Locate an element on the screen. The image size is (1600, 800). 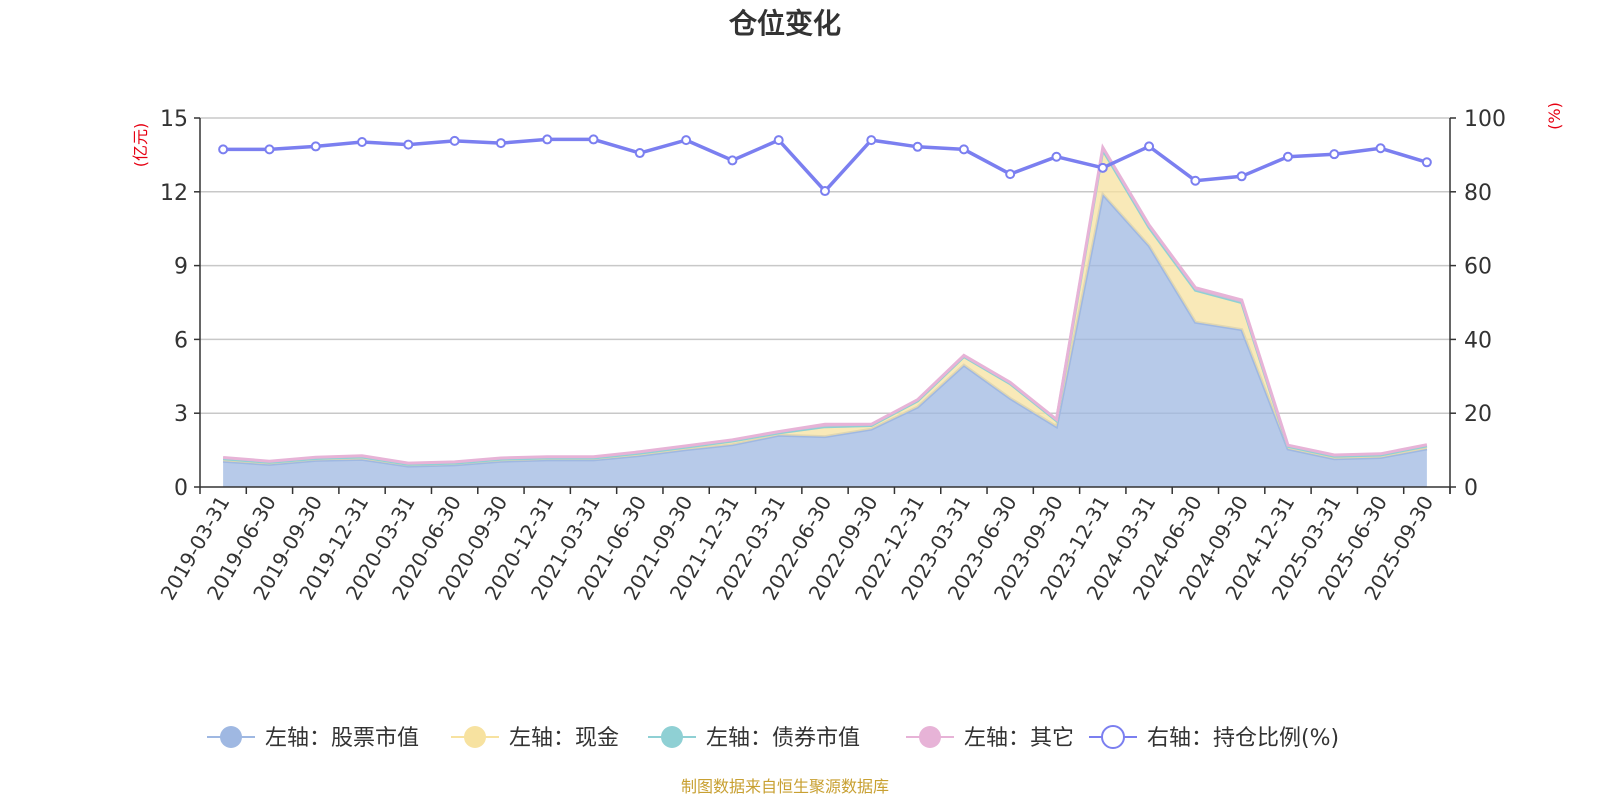
right-axis-tick-label: 60 is located at coordinates (1478, 267).